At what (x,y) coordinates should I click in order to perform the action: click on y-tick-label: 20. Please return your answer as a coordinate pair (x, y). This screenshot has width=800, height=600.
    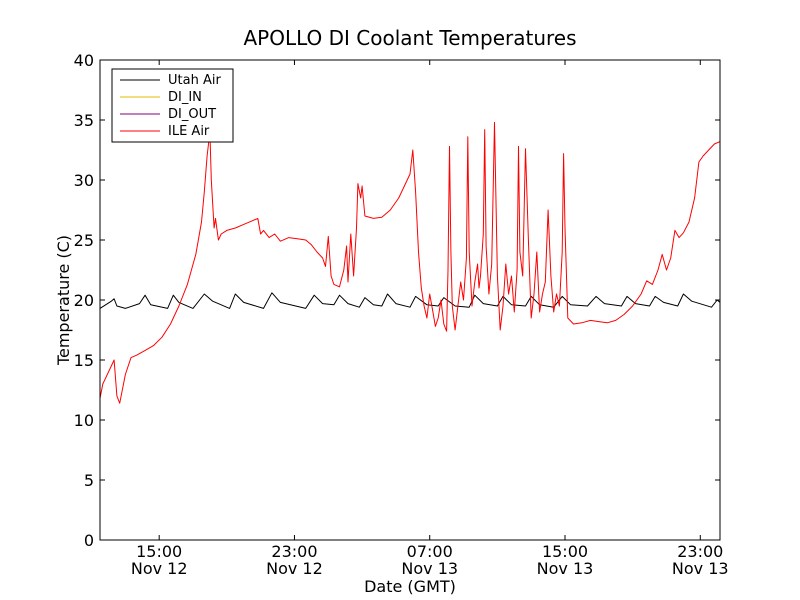
    Looking at the image, I should click on (84, 300).